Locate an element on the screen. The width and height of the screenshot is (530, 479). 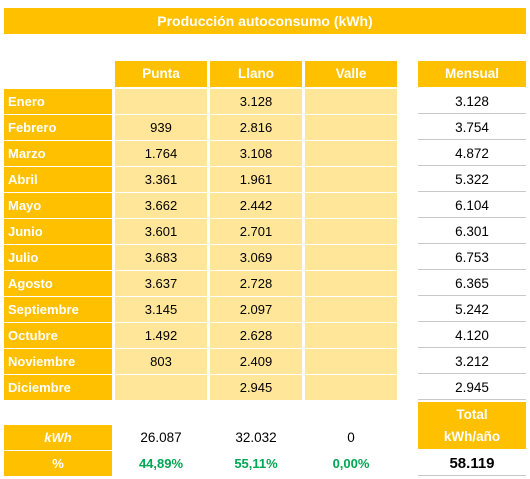
total-unit-label: kWh/año is located at coordinates (472, 436).